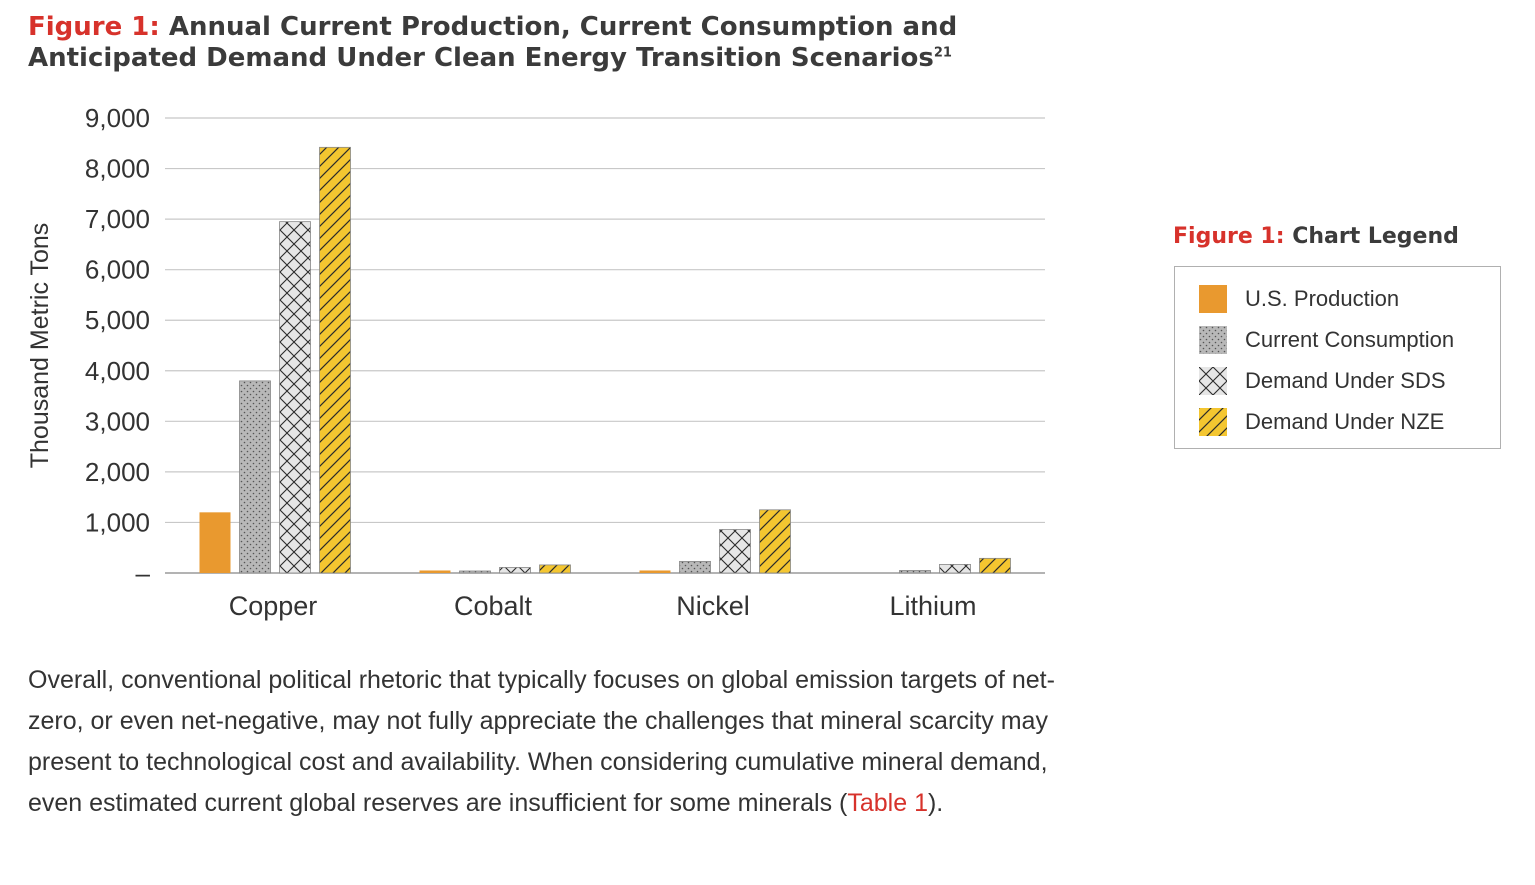 The height and width of the screenshot is (885, 1535). I want to click on legend-label-current-consumption: Current Consumption, so click(1350, 339).